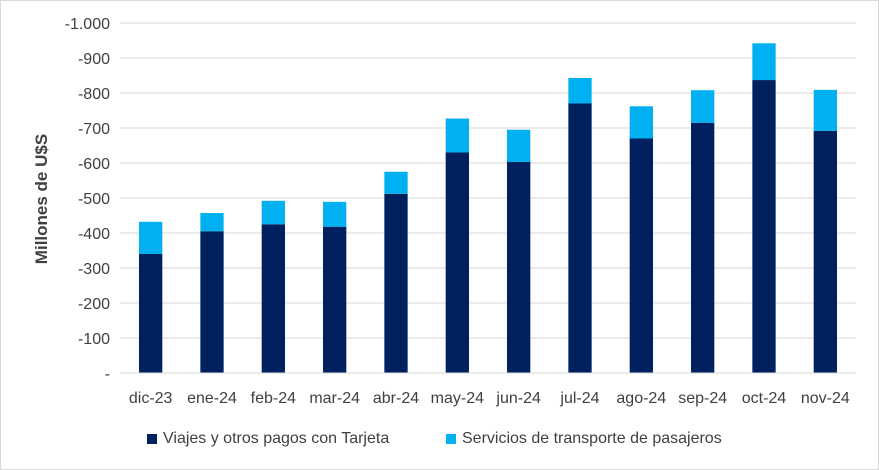 This screenshot has width=879, height=470. What do you see at coordinates (107, 374) in the screenshot?
I see `y-tick-label: -` at bounding box center [107, 374].